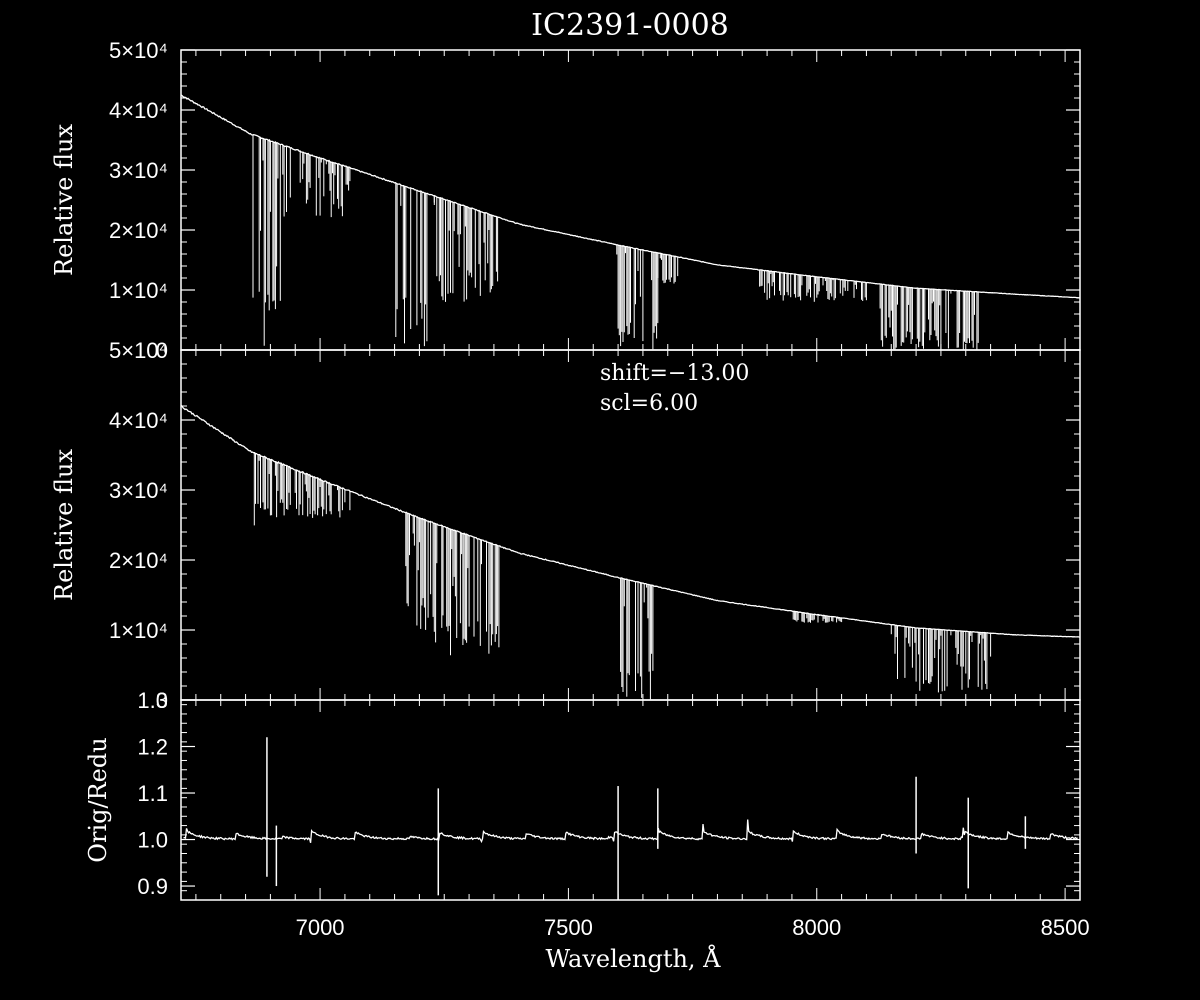 The image size is (1200, 1000). What do you see at coordinates (64, 525) in the screenshot?
I see `y-axis-label-reduced: Relative flux` at bounding box center [64, 525].